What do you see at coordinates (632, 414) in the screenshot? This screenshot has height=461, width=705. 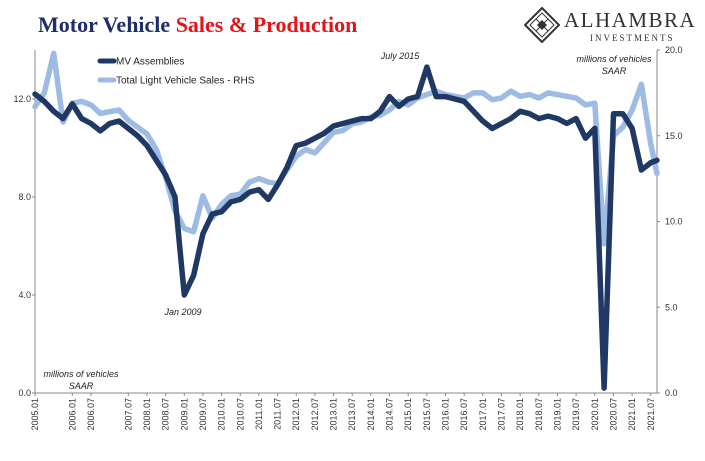 I see `x-tick-label: 2021.01` at bounding box center [632, 414].